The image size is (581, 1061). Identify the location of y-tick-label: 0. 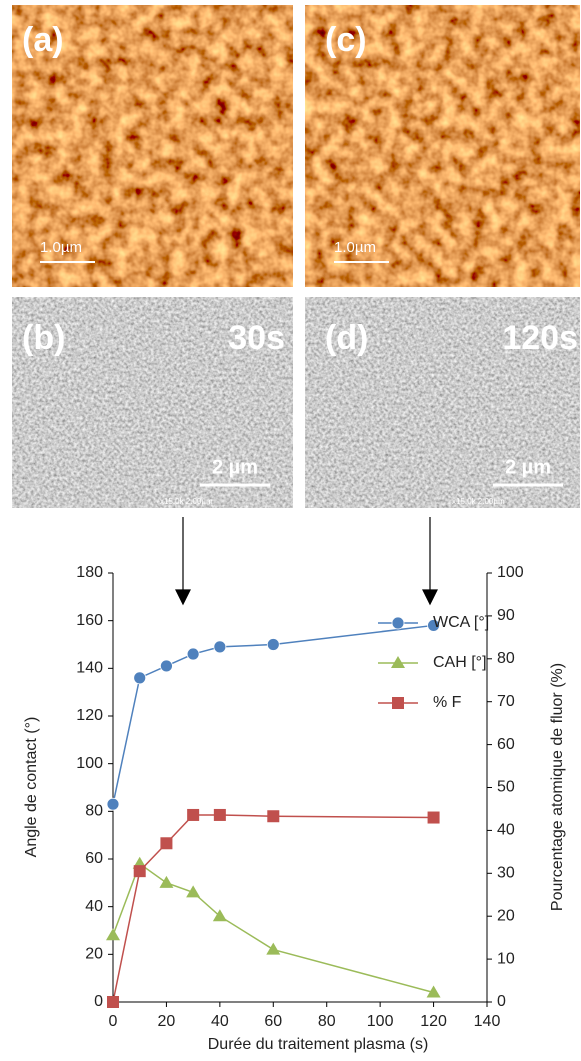
(98, 1001).